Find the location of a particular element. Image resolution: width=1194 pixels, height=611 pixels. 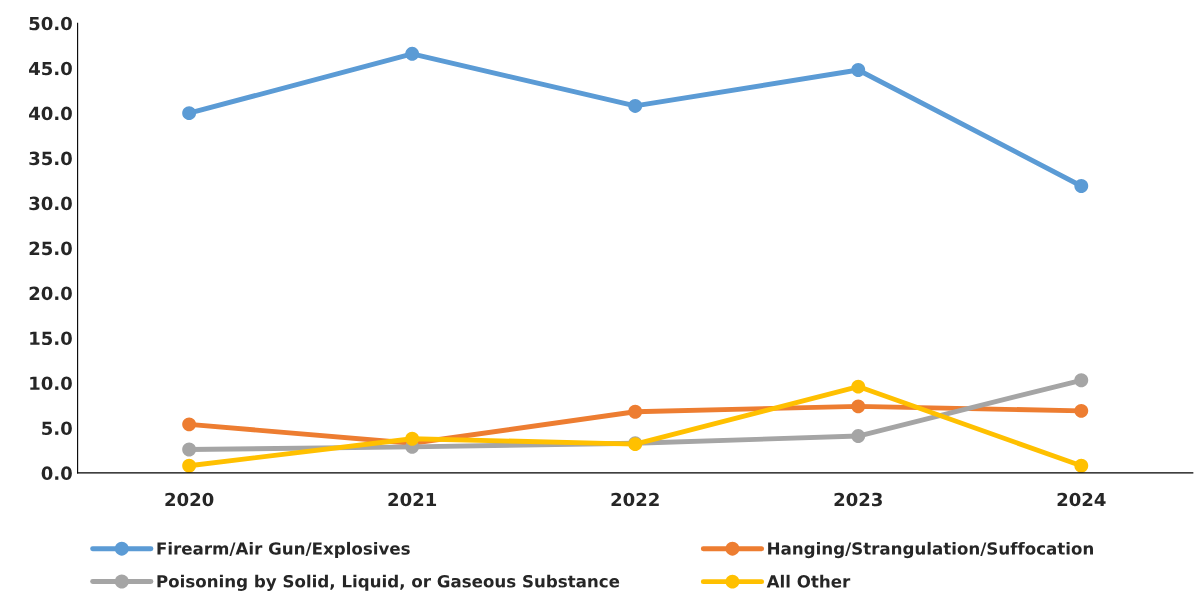

legend-label: Hanging/Strangulation/Suffocation is located at coordinates (930, 550).